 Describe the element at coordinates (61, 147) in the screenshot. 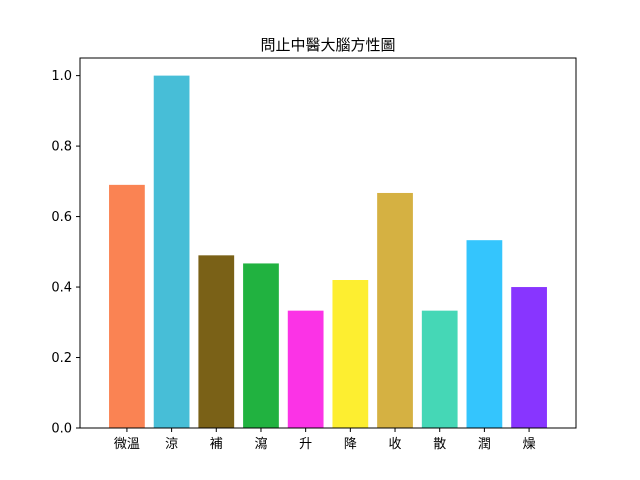

I see `y-tick-label: 0.8` at that location.